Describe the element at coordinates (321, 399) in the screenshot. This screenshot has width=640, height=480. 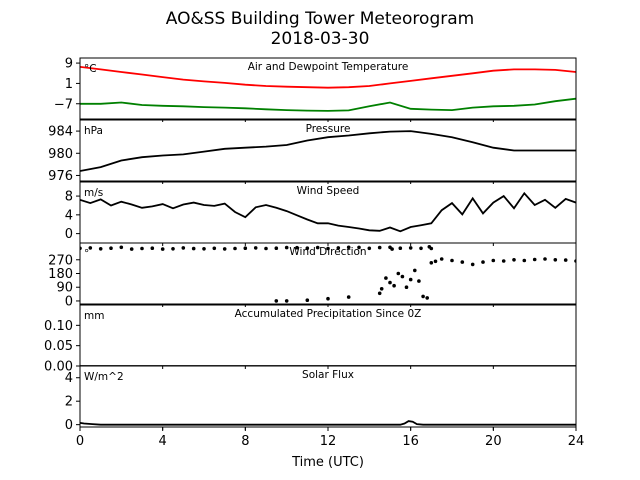
I see `panel-5: 4 2 0 Solar Flux W/m^2` at that location.